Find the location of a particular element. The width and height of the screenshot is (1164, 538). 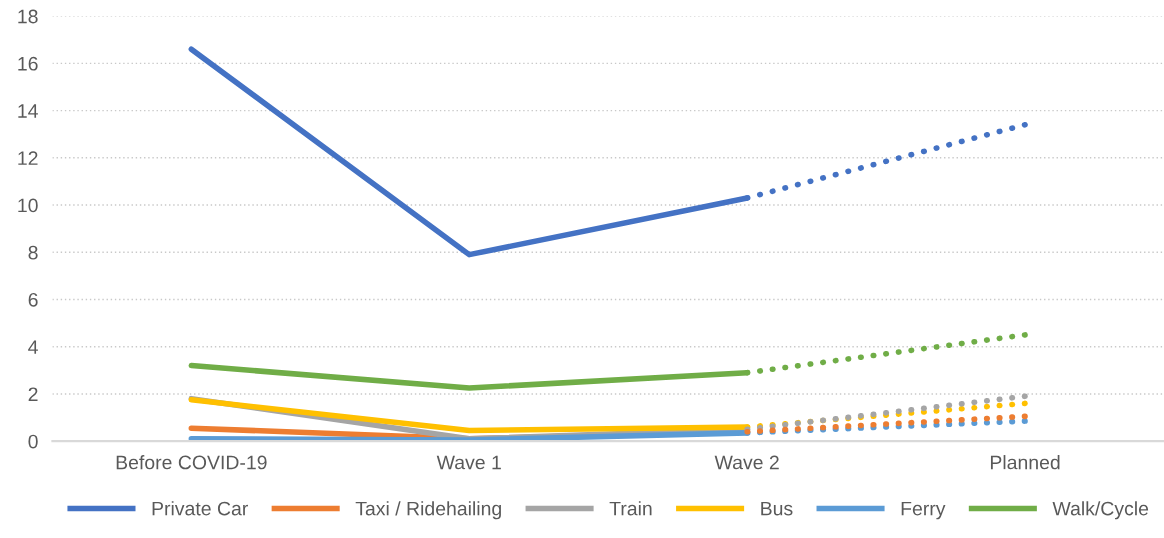

y-tick-label: 0 is located at coordinates (33, 441).